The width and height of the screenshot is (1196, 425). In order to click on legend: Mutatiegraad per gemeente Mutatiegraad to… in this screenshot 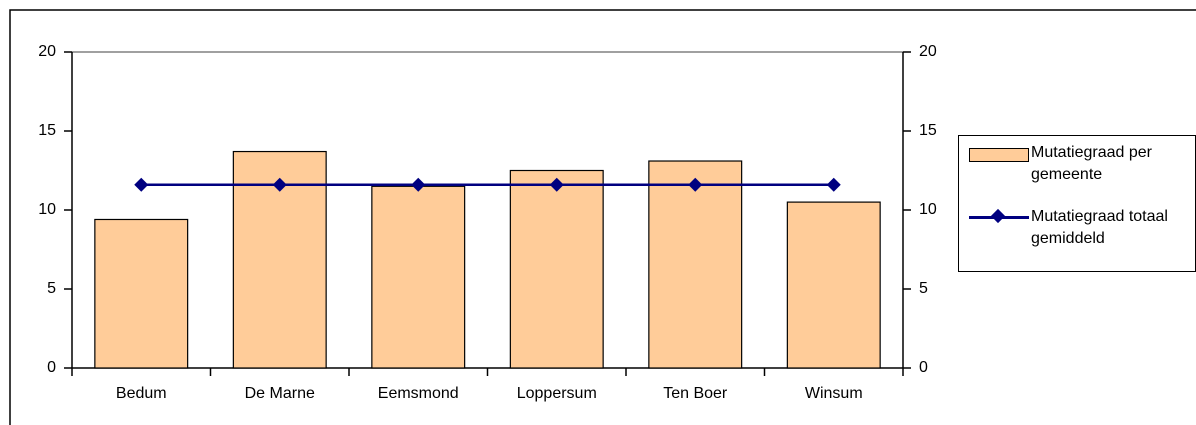, I will do `click(1077, 203)`.